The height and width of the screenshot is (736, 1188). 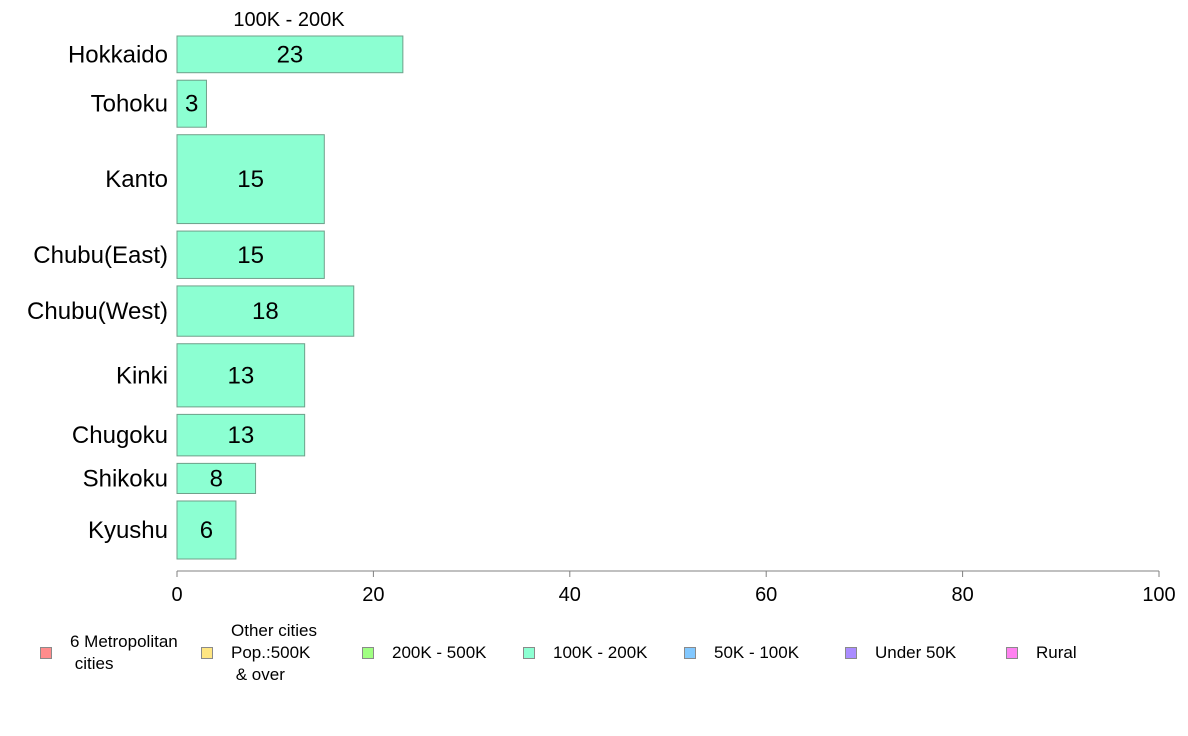 I want to click on legend-label: 200K - 500K, so click(x=439, y=652).